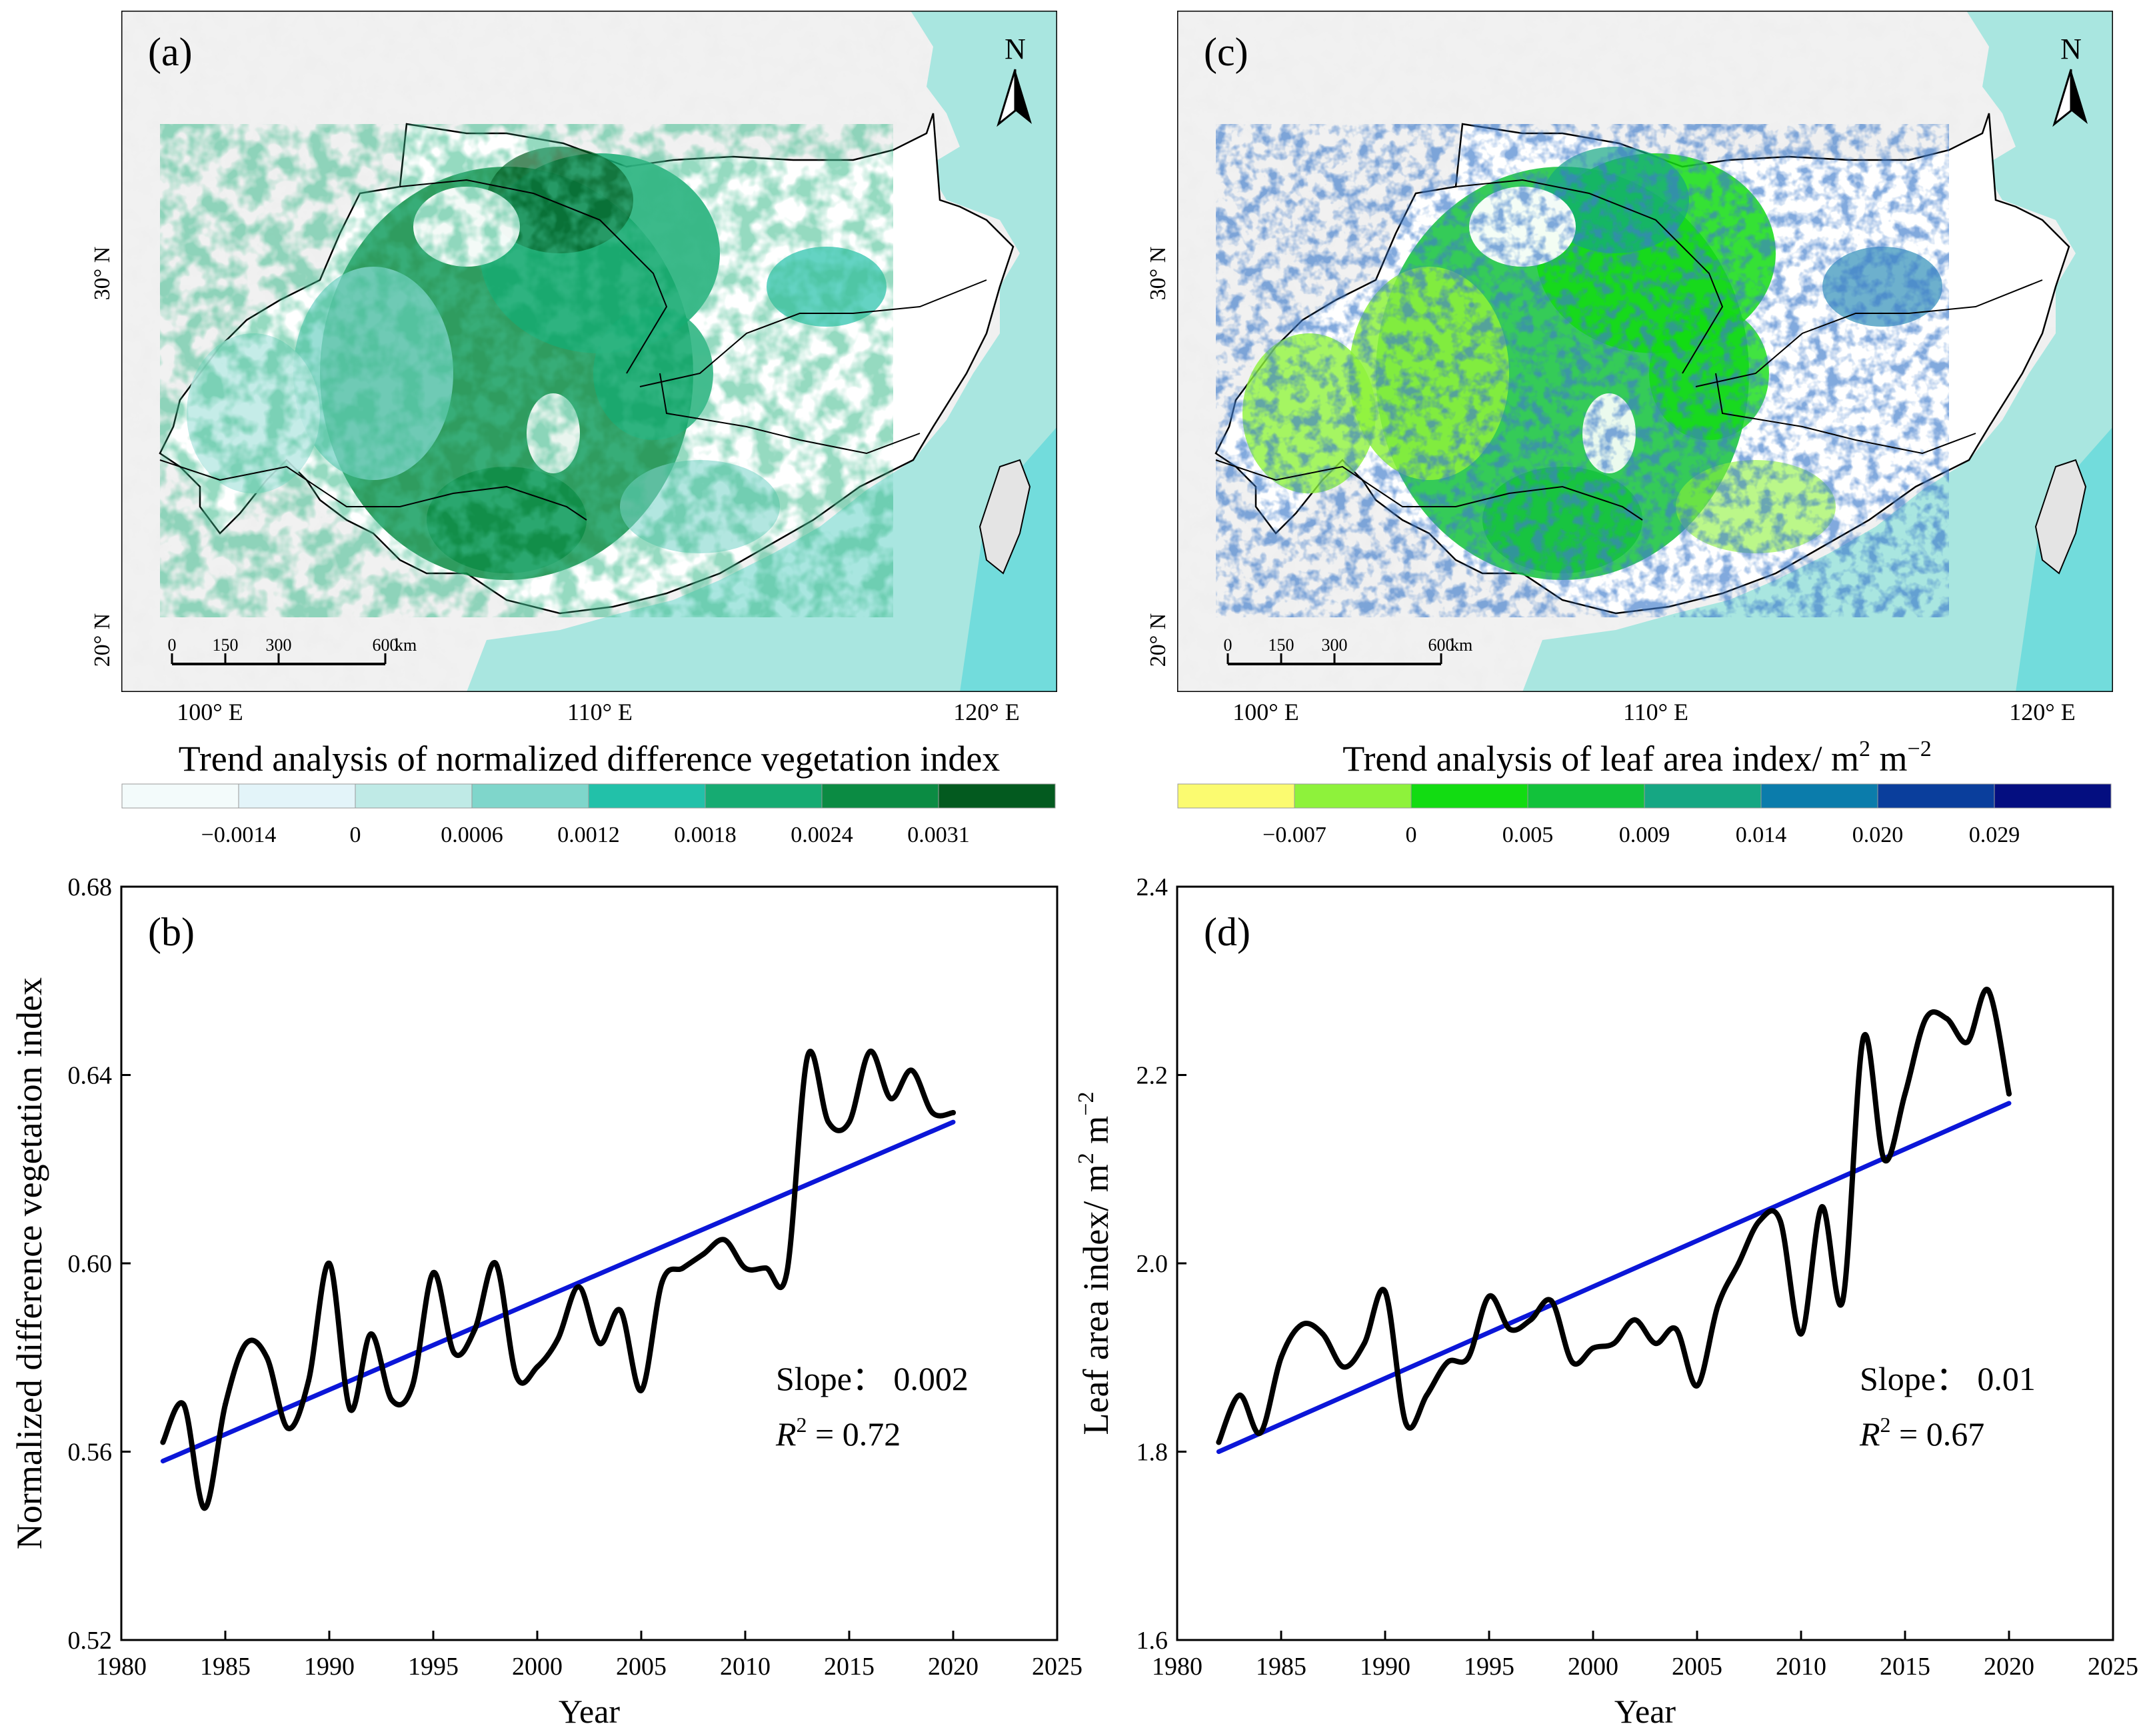 This screenshot has width=2151, height=1736. Describe the element at coordinates (1152, 1076) in the screenshot. I see `chart-d-ytick-label: 2.2` at that location.